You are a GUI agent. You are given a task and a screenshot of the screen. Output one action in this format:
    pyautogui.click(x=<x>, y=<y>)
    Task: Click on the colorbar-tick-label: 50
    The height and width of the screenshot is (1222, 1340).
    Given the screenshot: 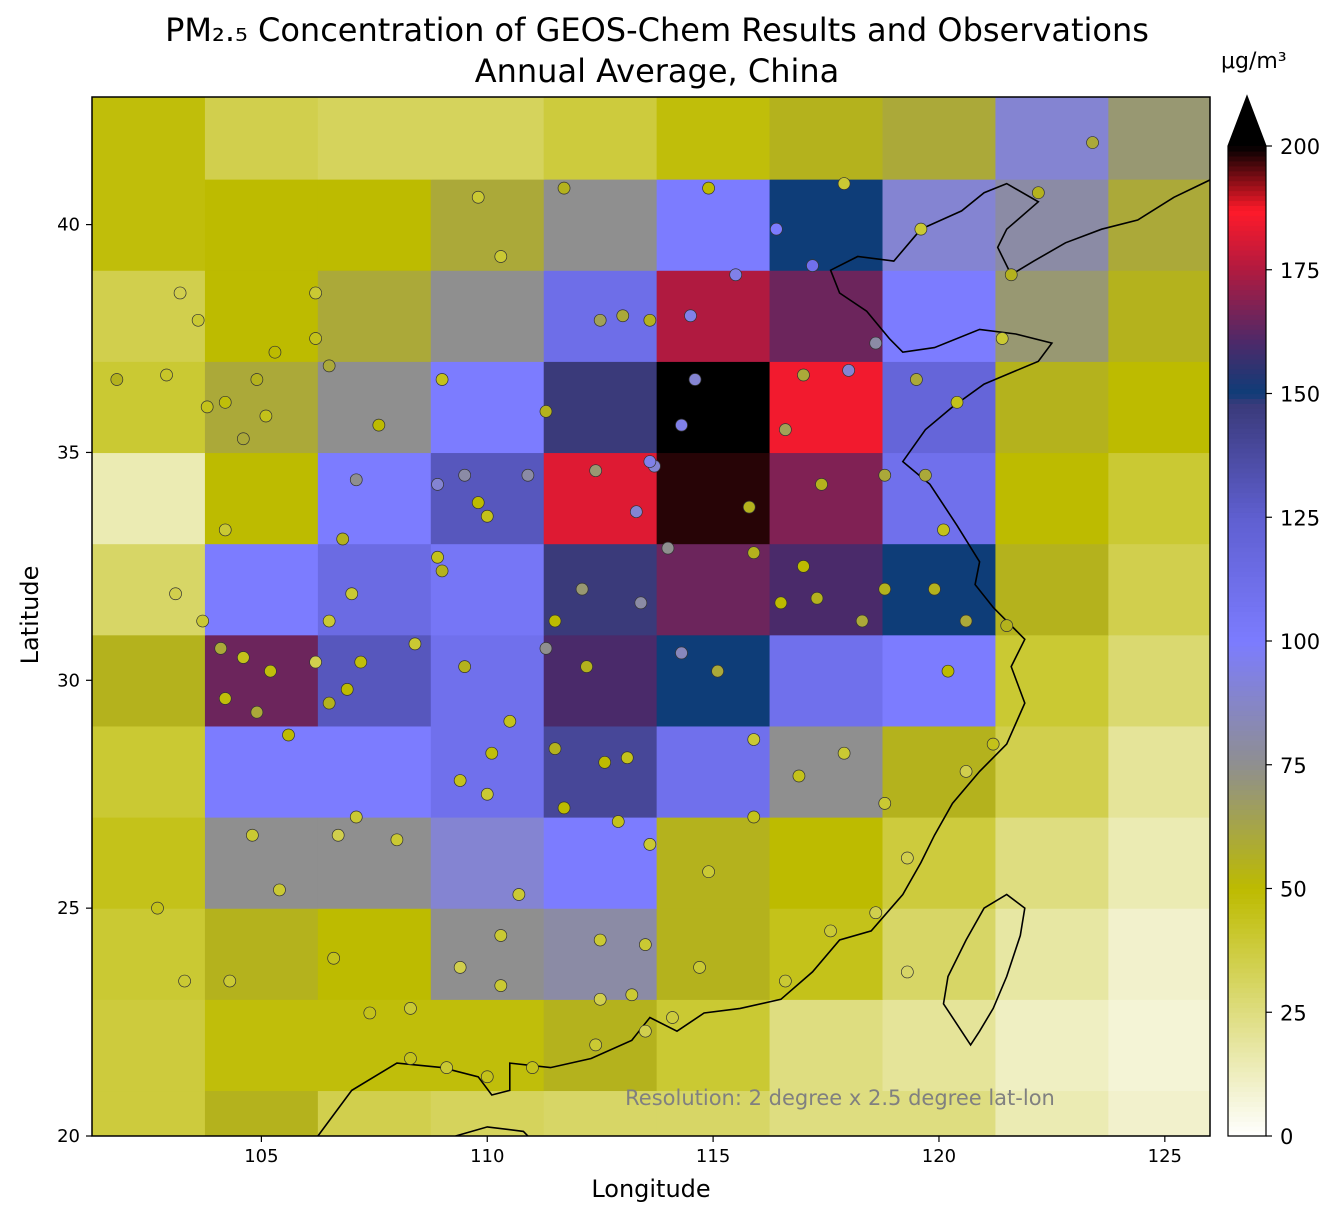 What is the action you would take?
    pyautogui.click(x=1293, y=890)
    